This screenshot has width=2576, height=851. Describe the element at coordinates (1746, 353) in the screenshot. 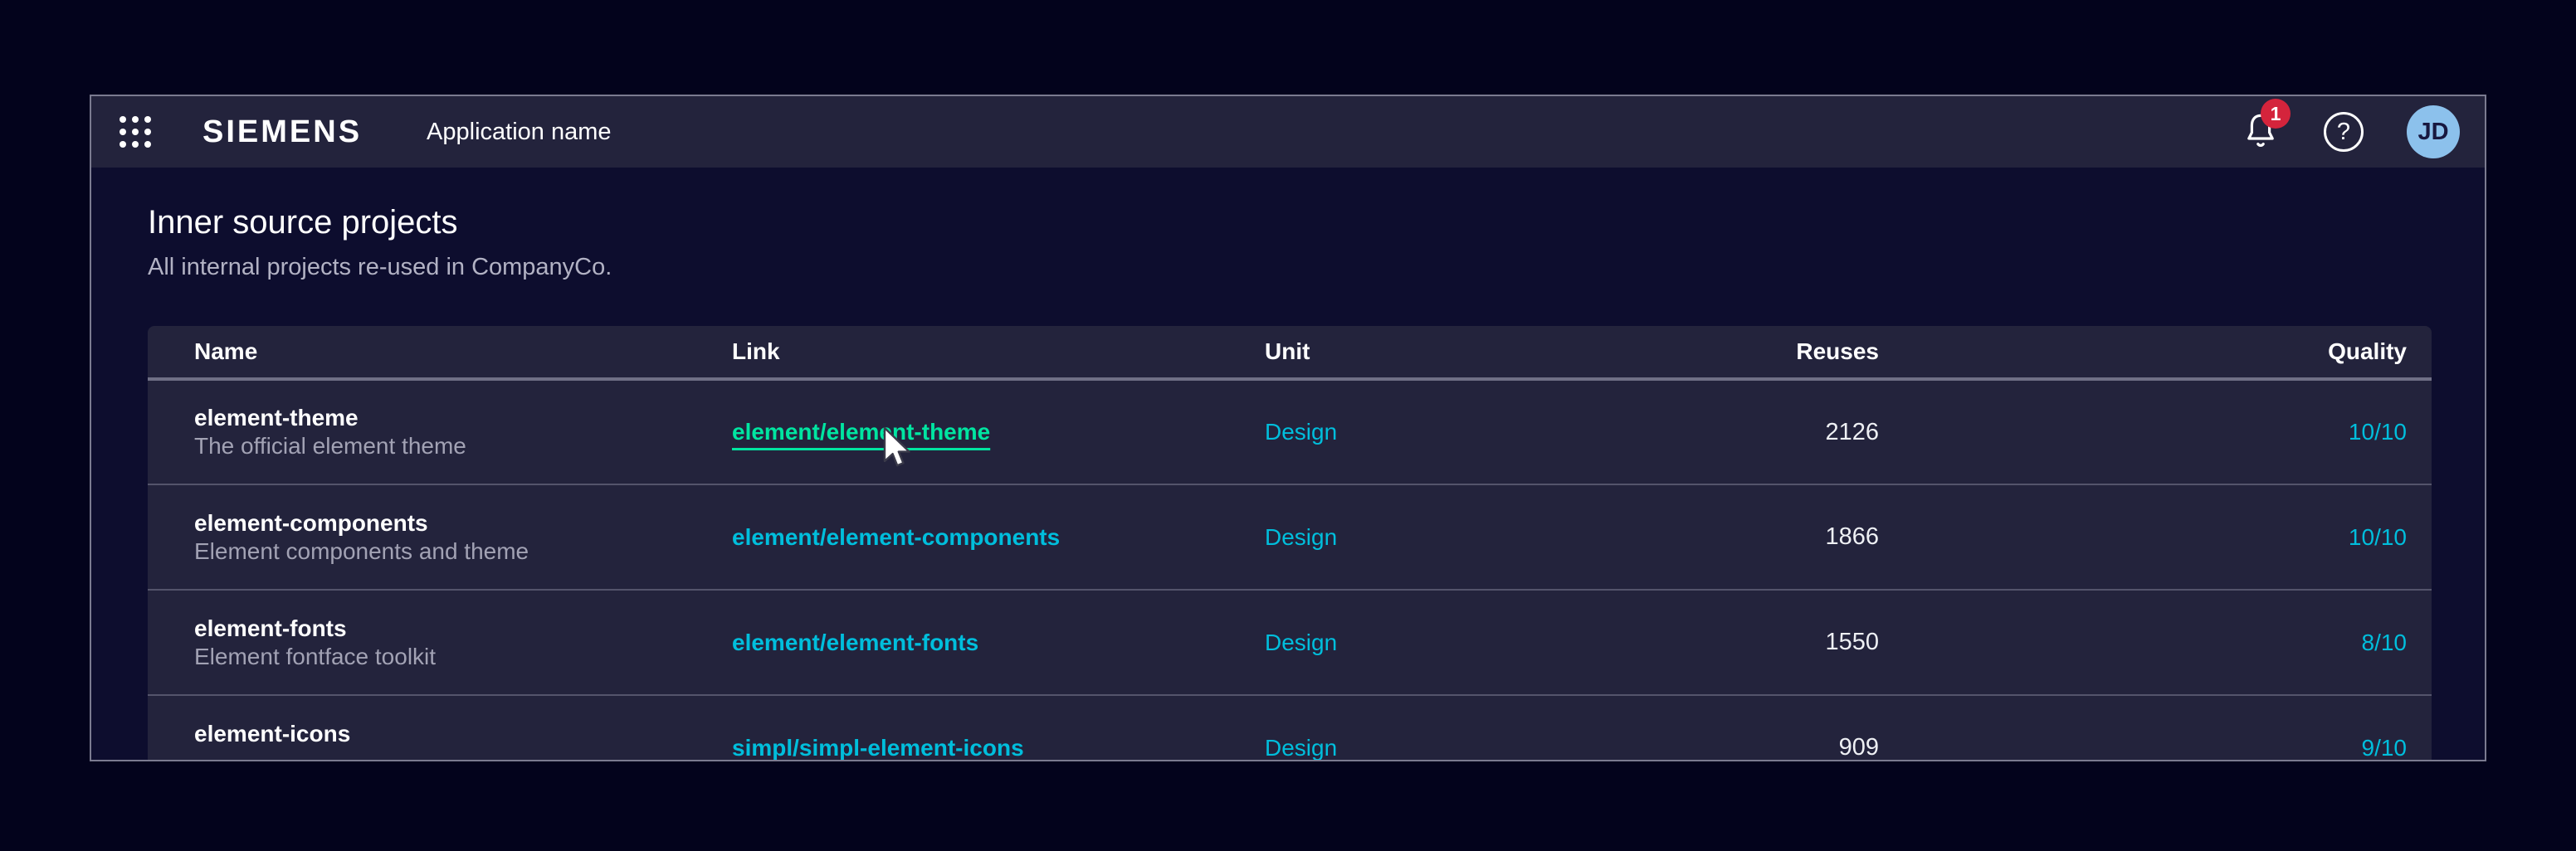

I see `column-header-reuses: Reuses` at that location.